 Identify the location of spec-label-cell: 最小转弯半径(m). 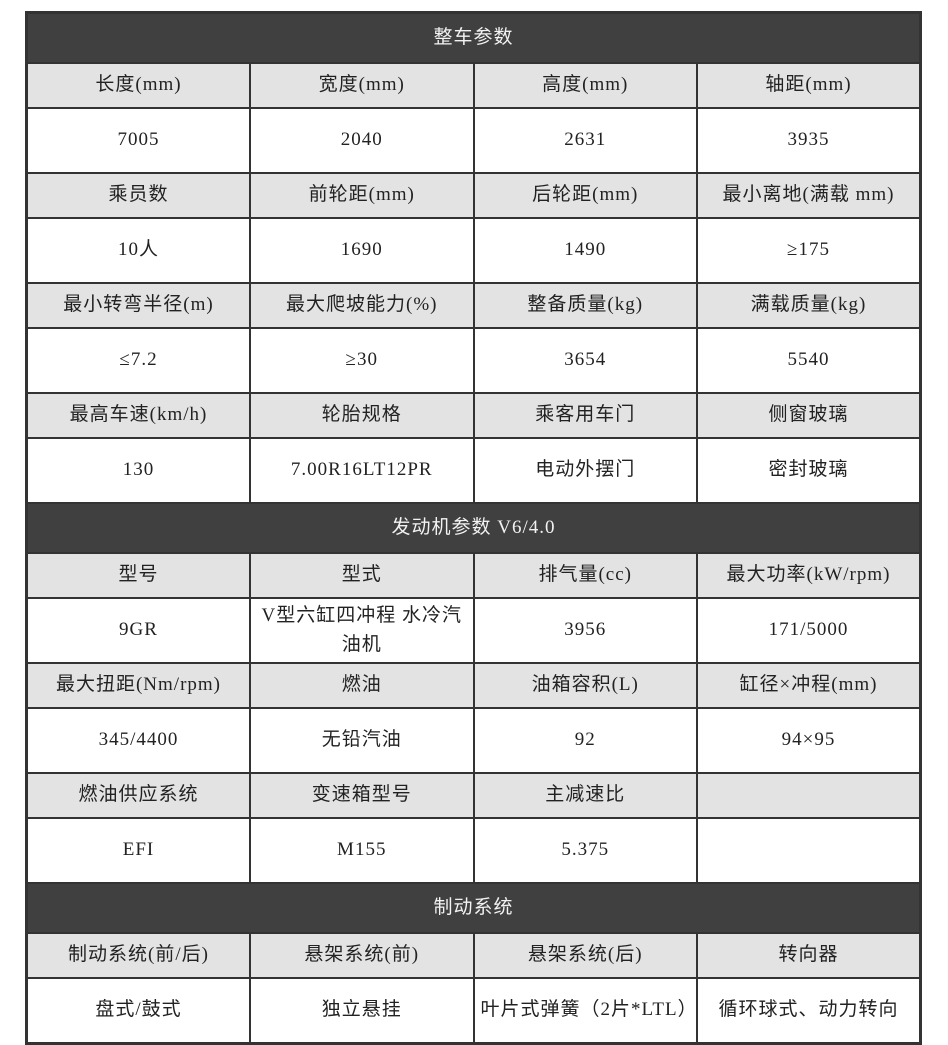
(138, 305).